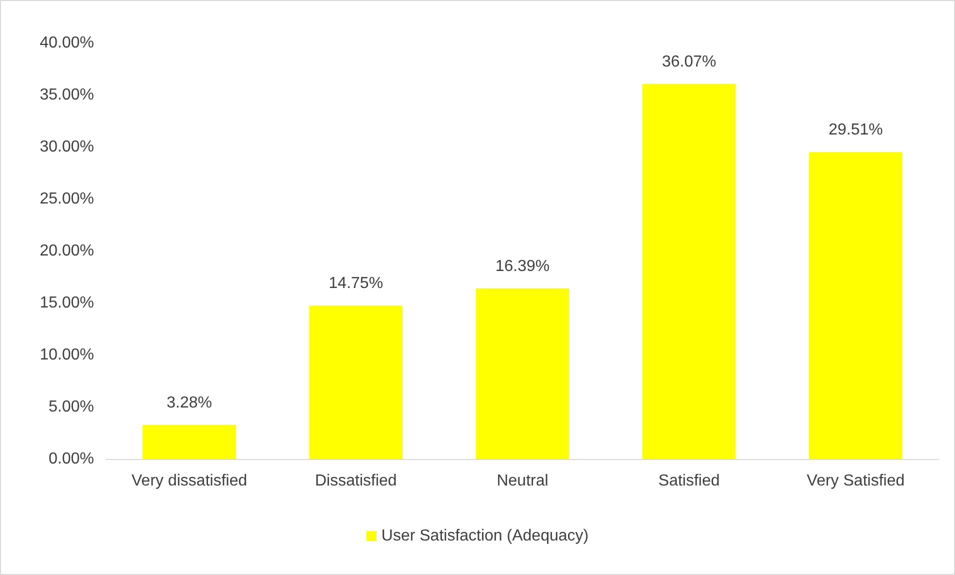  What do you see at coordinates (522, 267) in the screenshot?
I see `data-label: 16.39%` at bounding box center [522, 267].